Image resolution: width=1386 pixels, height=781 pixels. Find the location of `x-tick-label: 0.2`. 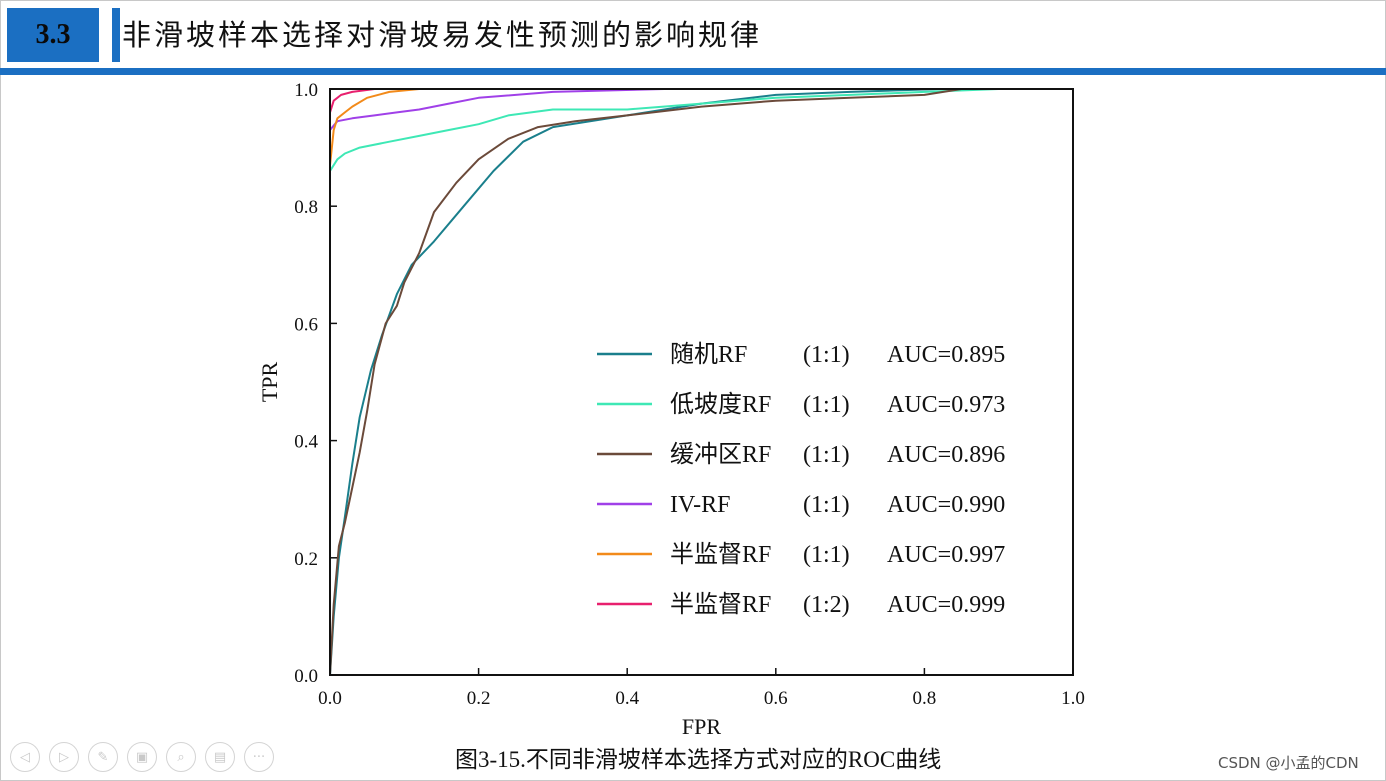

x-tick-label: 0.2 is located at coordinates (479, 698).